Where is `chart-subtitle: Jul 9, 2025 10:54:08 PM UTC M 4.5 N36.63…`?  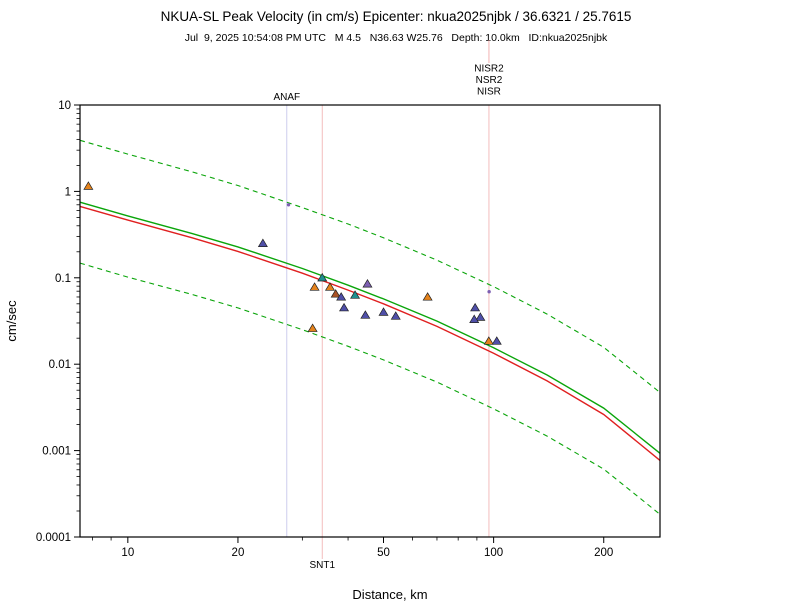
chart-subtitle: Jul 9, 2025 10:54:08 PM UTC M 4.5 N36.63… is located at coordinates (396, 38).